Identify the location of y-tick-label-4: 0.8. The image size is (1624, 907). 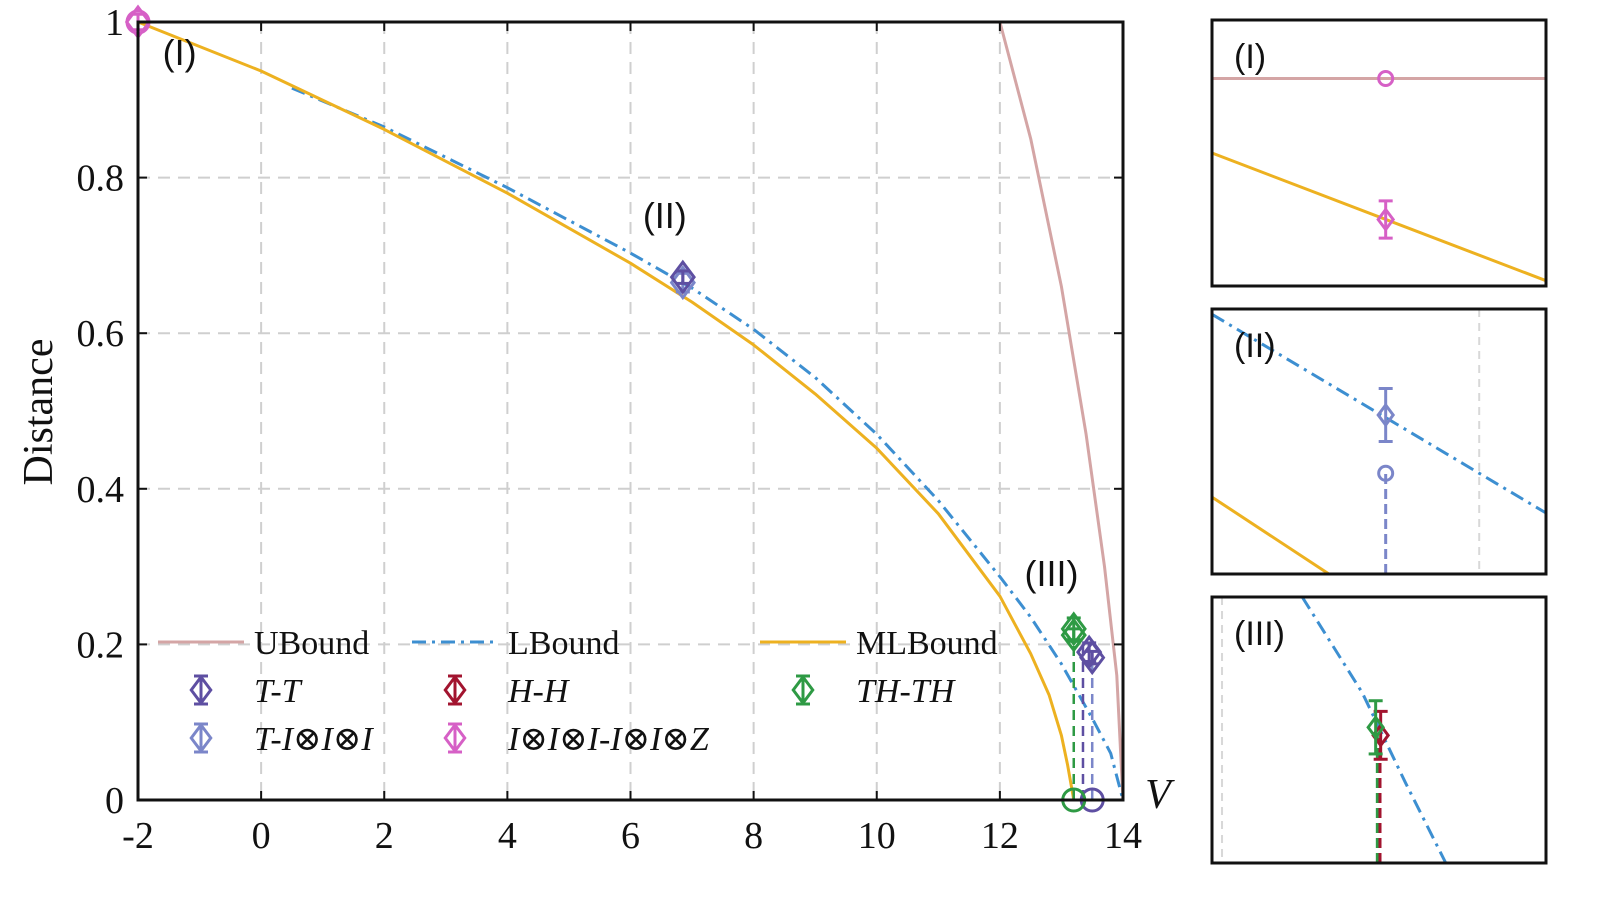
(101, 179).